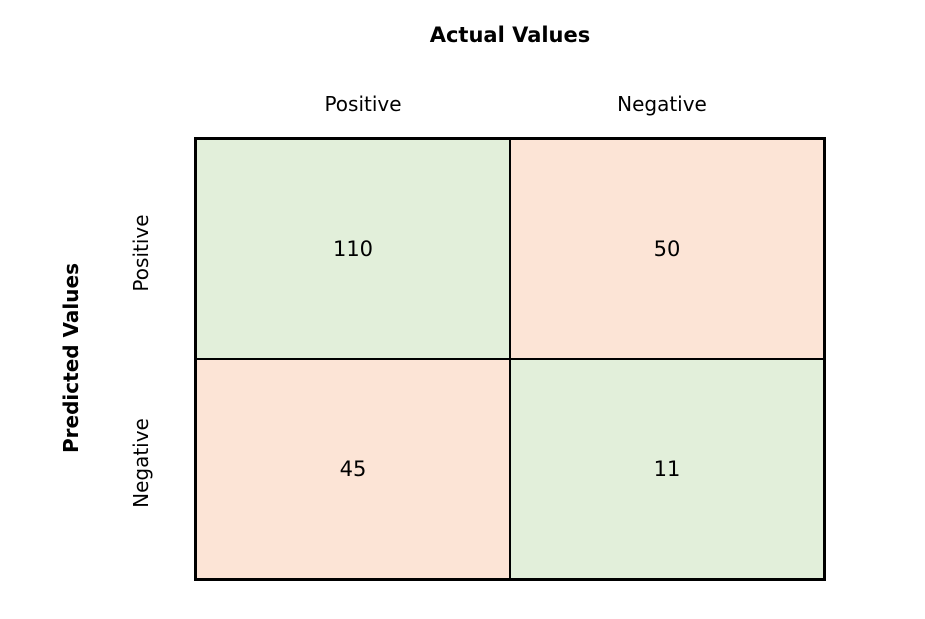 The image size is (925, 619). Describe the element at coordinates (363, 104) in the screenshot. I see `column-label-positive: Positive` at that location.